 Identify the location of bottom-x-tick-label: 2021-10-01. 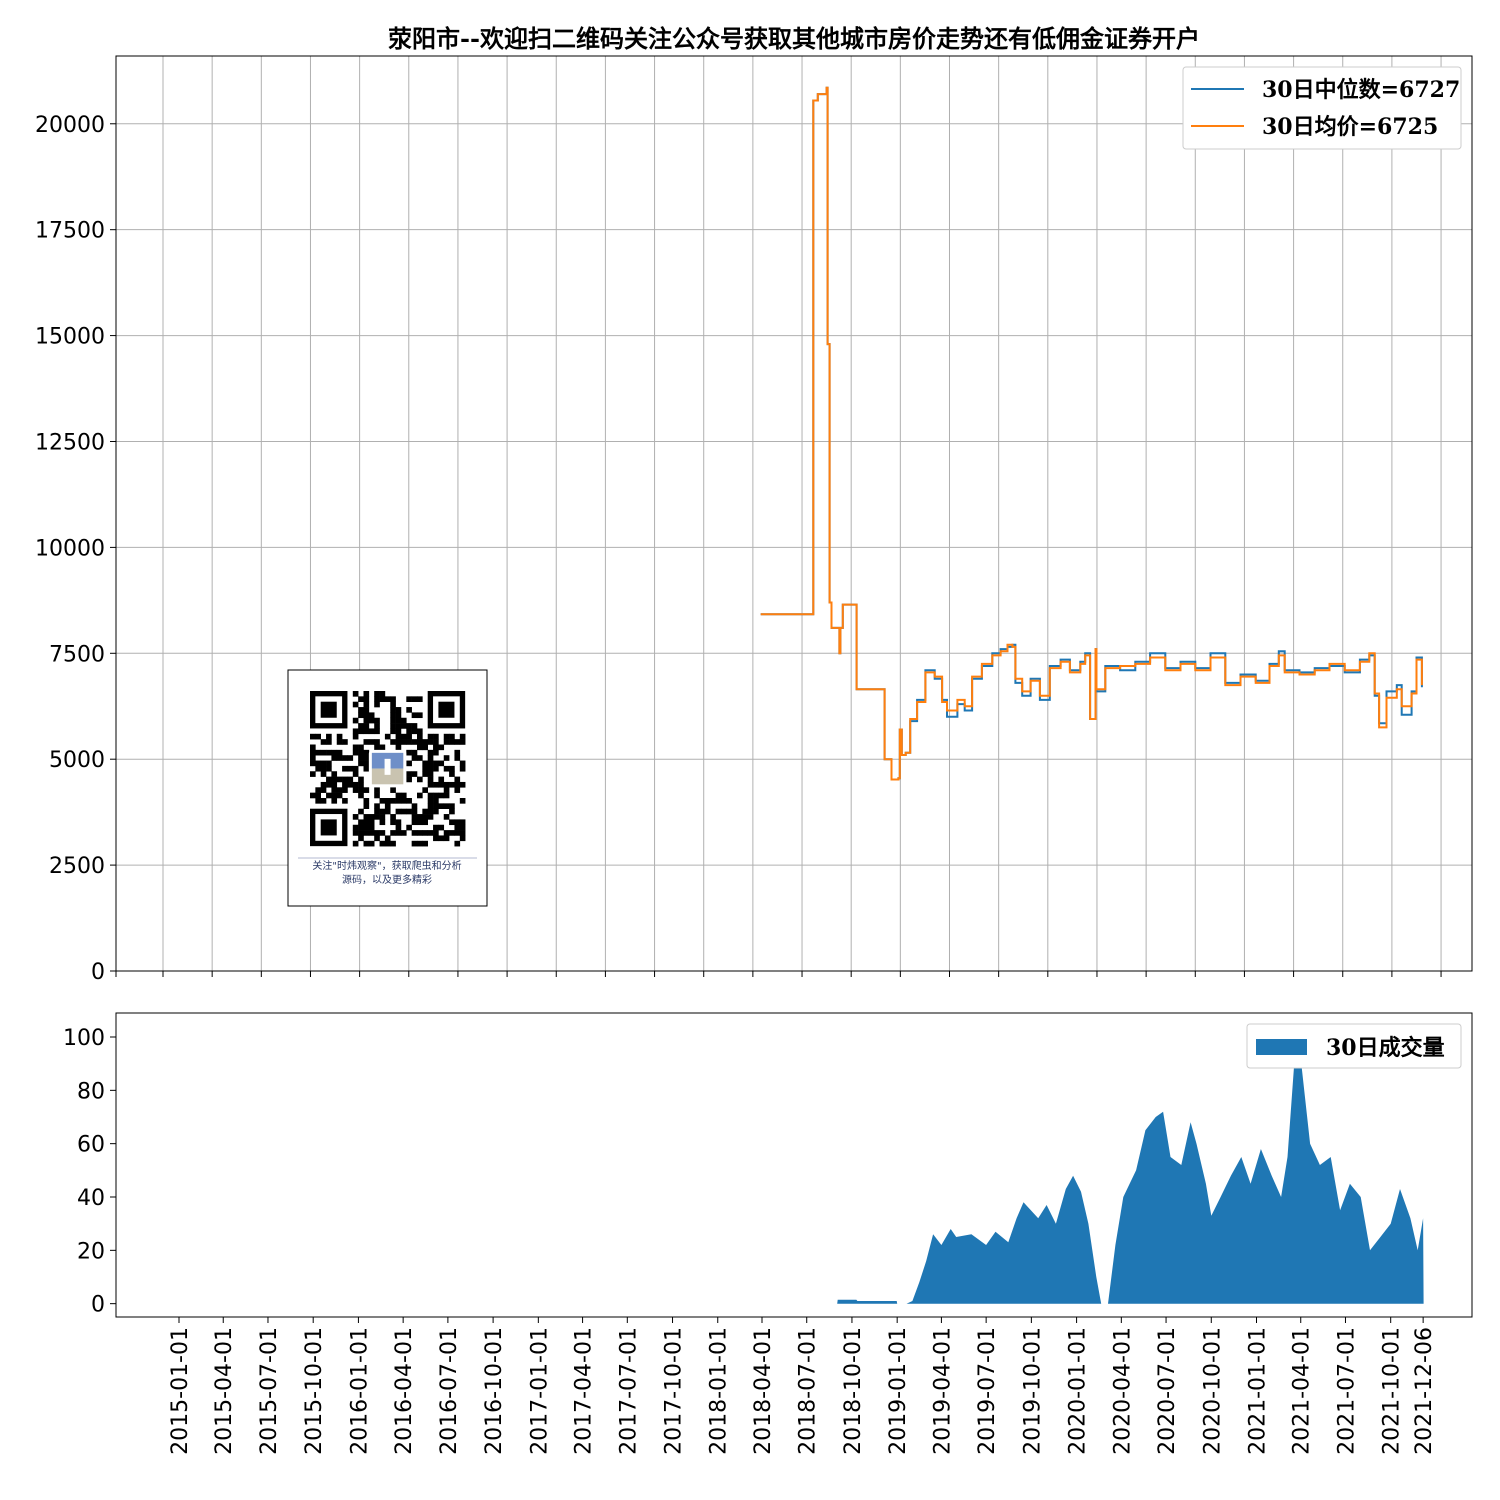
(1392, 1391).